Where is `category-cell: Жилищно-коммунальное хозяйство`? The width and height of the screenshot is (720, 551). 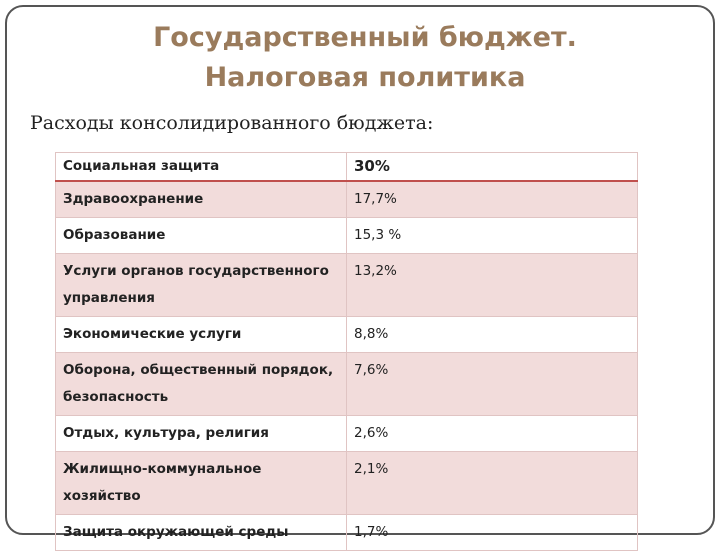
category-cell: Жилищно-коммунальное хозяйство is located at coordinates (201, 483).